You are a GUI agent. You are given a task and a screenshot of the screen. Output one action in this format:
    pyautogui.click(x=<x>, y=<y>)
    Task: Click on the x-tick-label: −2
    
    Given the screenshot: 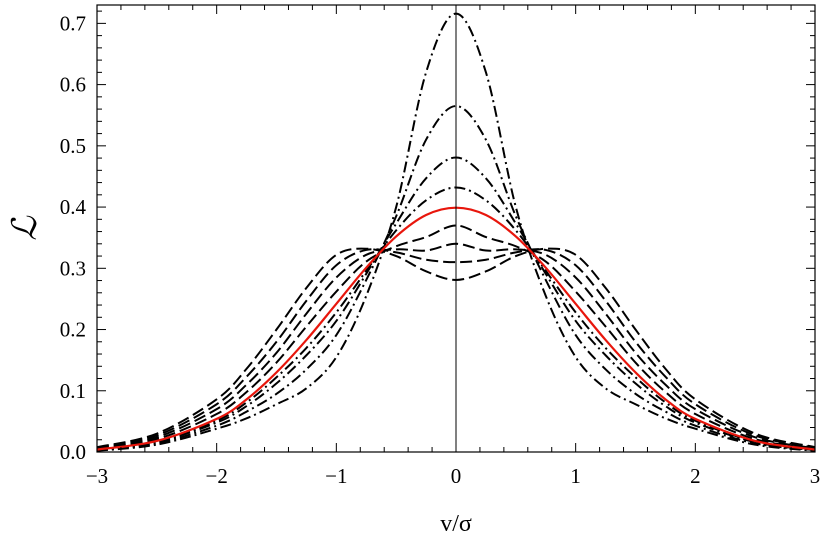 What is the action you would take?
    pyautogui.click(x=216, y=476)
    